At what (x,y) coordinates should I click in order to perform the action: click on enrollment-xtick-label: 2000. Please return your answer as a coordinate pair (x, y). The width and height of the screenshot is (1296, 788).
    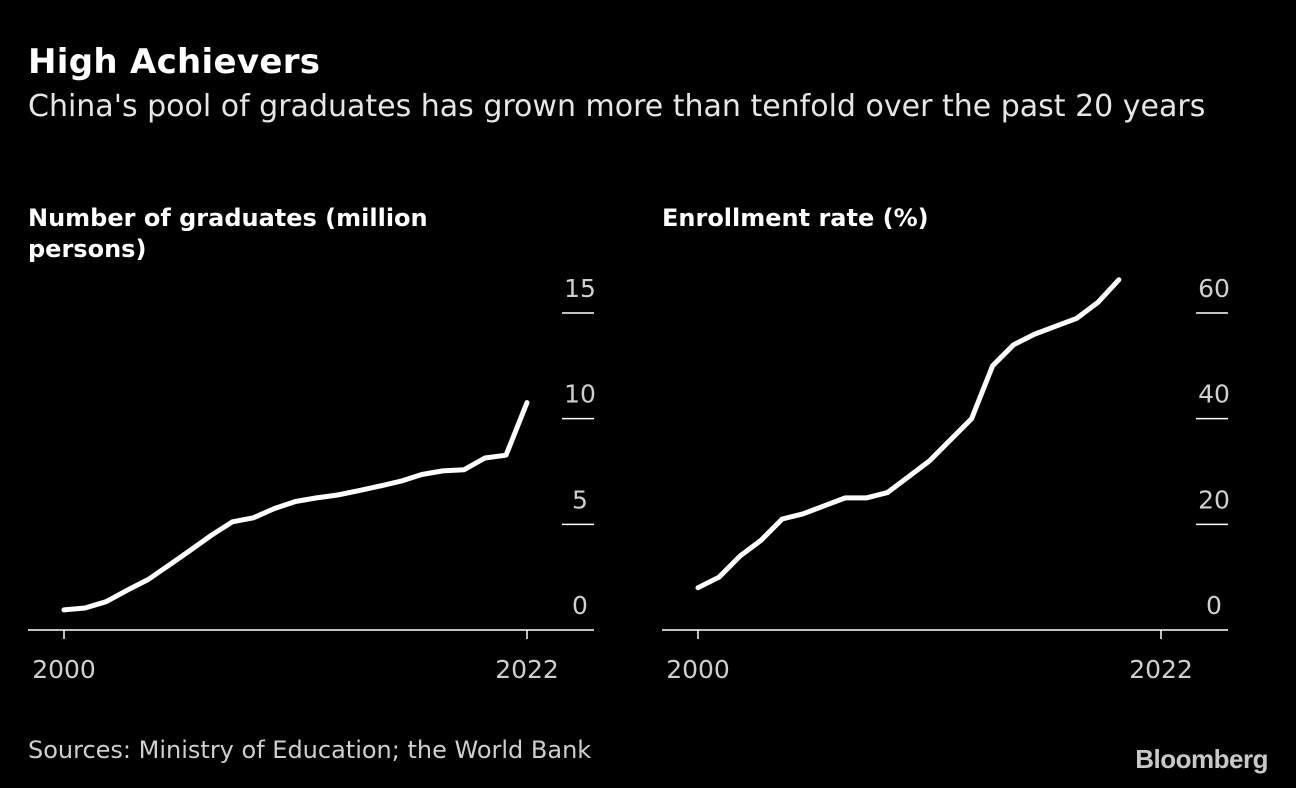
    Looking at the image, I should click on (698, 669).